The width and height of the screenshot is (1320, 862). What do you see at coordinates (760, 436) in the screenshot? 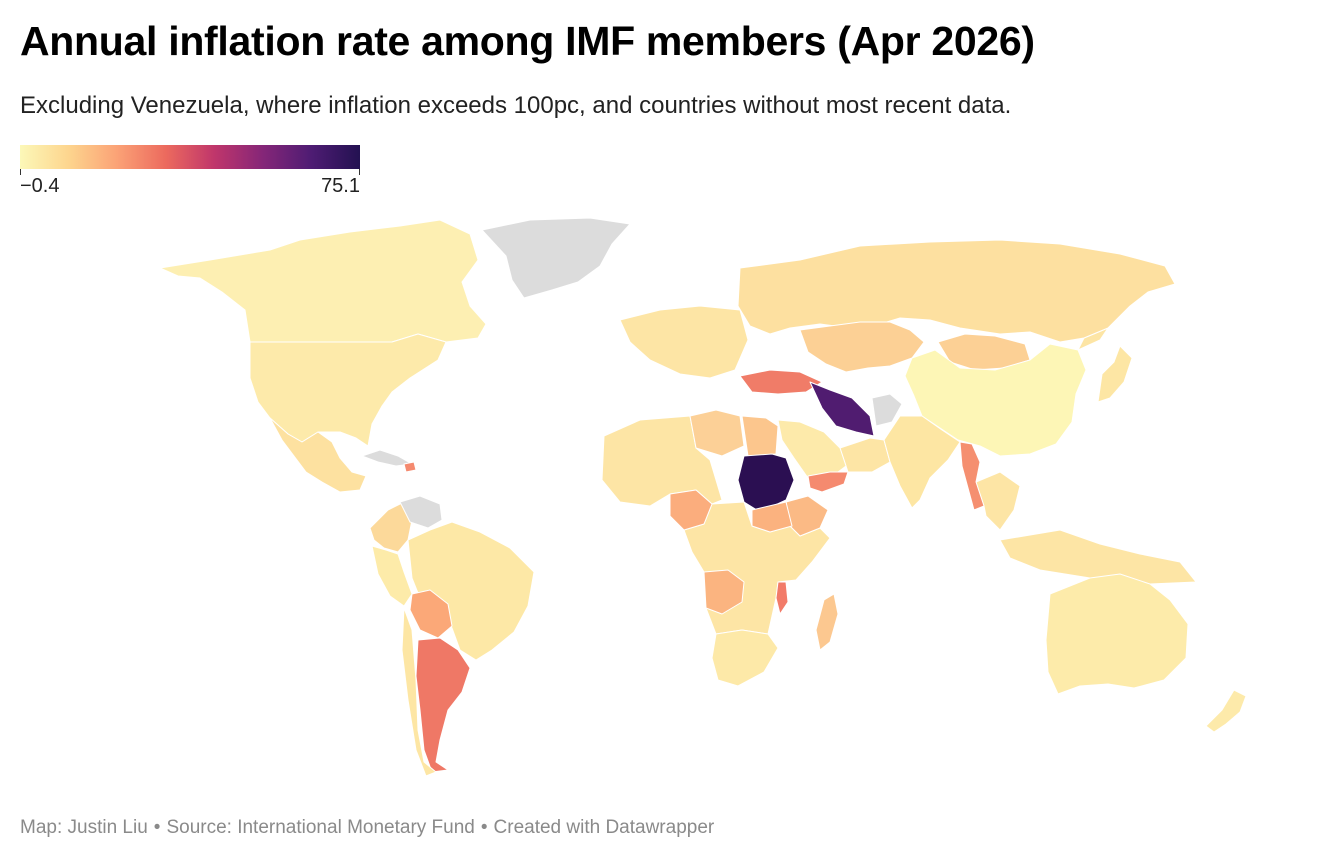
I see `country-egypt: Egypt` at bounding box center [760, 436].